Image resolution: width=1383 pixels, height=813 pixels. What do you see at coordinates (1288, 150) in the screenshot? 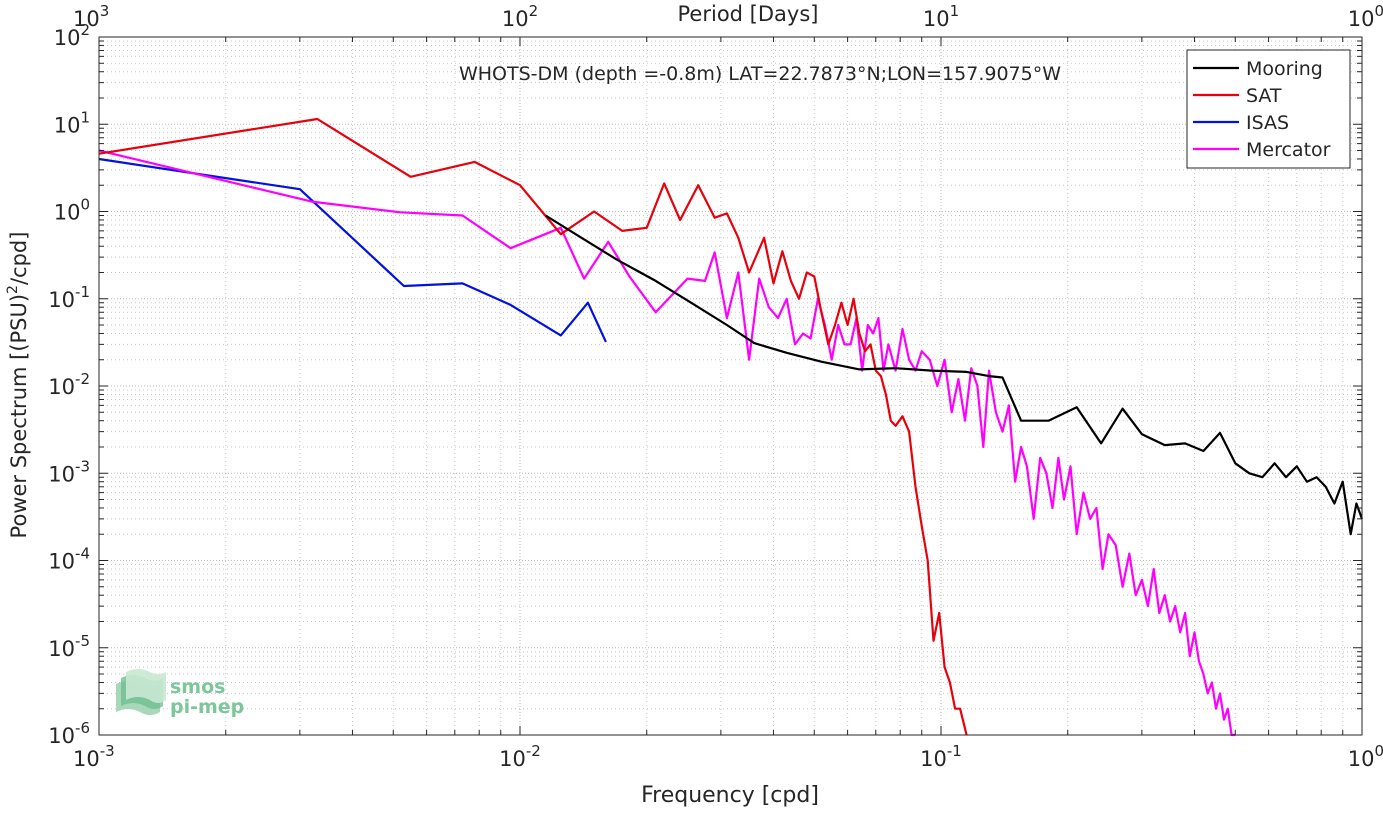
I see `legend-label-mercator: Mercator` at bounding box center [1288, 150].